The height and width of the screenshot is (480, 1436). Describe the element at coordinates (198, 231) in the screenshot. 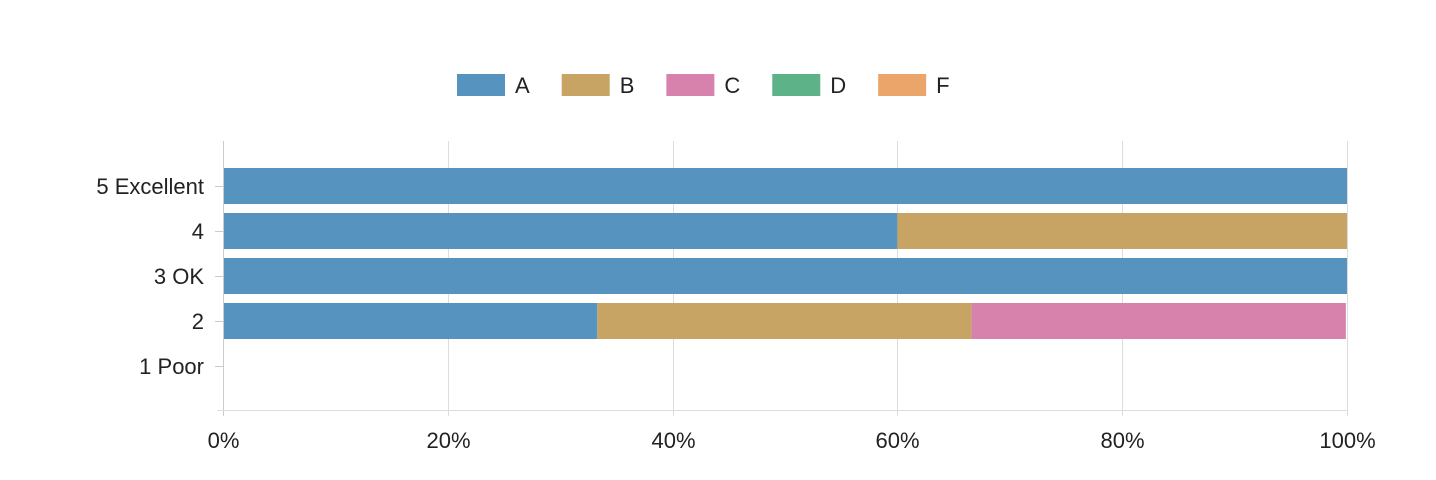

I see `y-tick-label: 4` at that location.